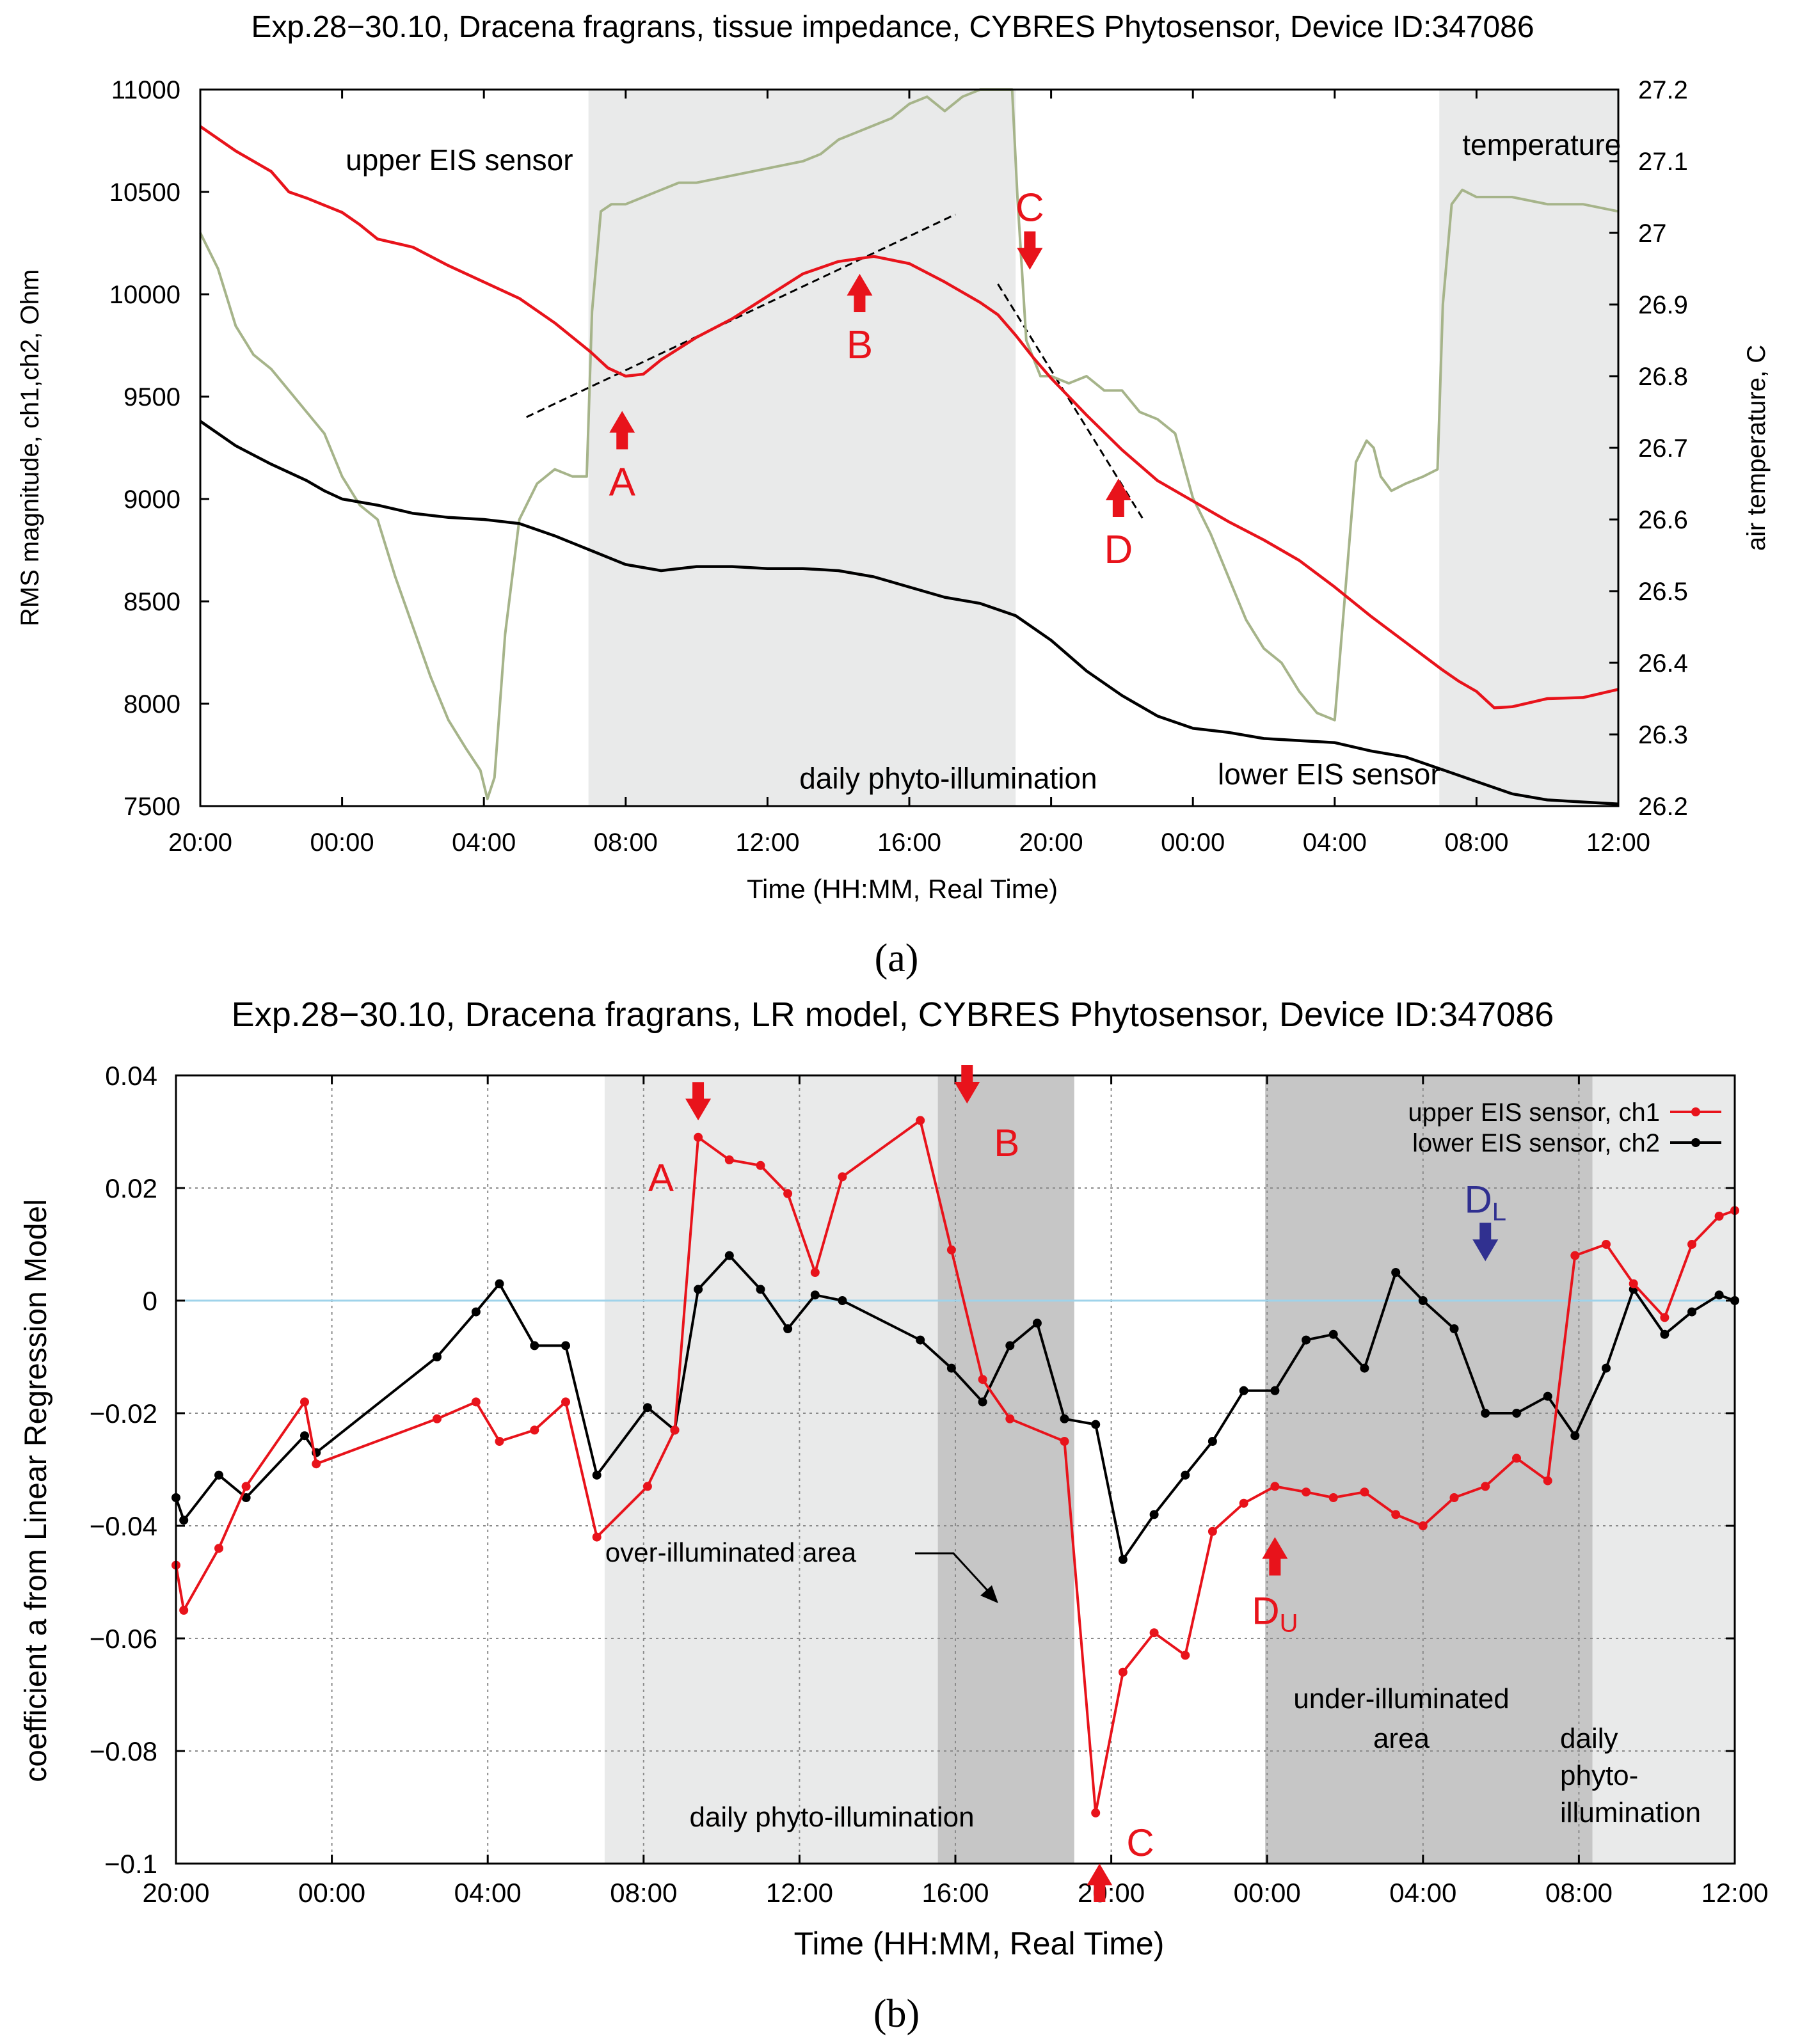 The height and width of the screenshot is (2044, 1793). What do you see at coordinates (1476, 842) in the screenshot?
I see `x-tick-label: 08:00` at bounding box center [1476, 842].